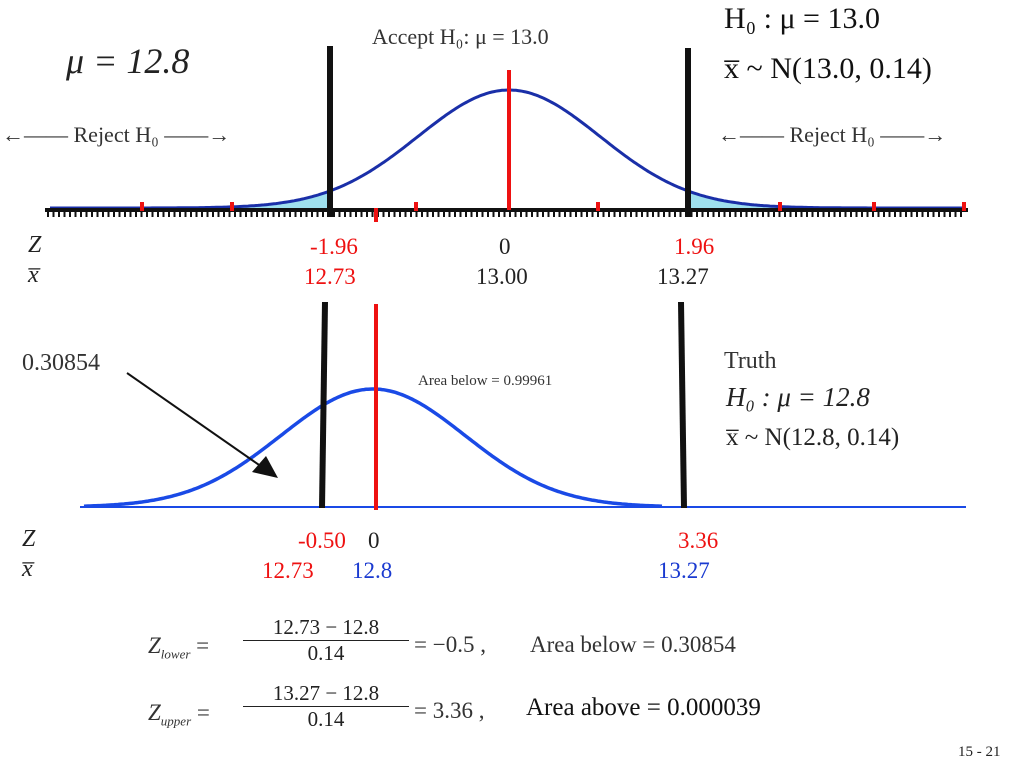 Image resolution: width=1024 pixels, height=768 pixels. Describe the element at coordinates (683, 276) in the screenshot. I see `top-x-upper: 13.27` at that location.